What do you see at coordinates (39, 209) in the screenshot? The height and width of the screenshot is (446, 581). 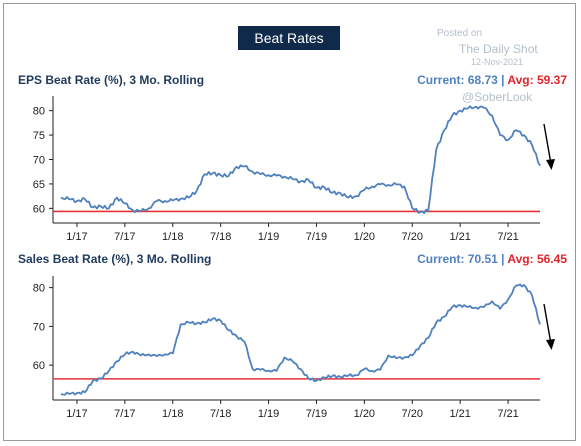 I see `eps-y-tick-label: 60` at bounding box center [39, 209].